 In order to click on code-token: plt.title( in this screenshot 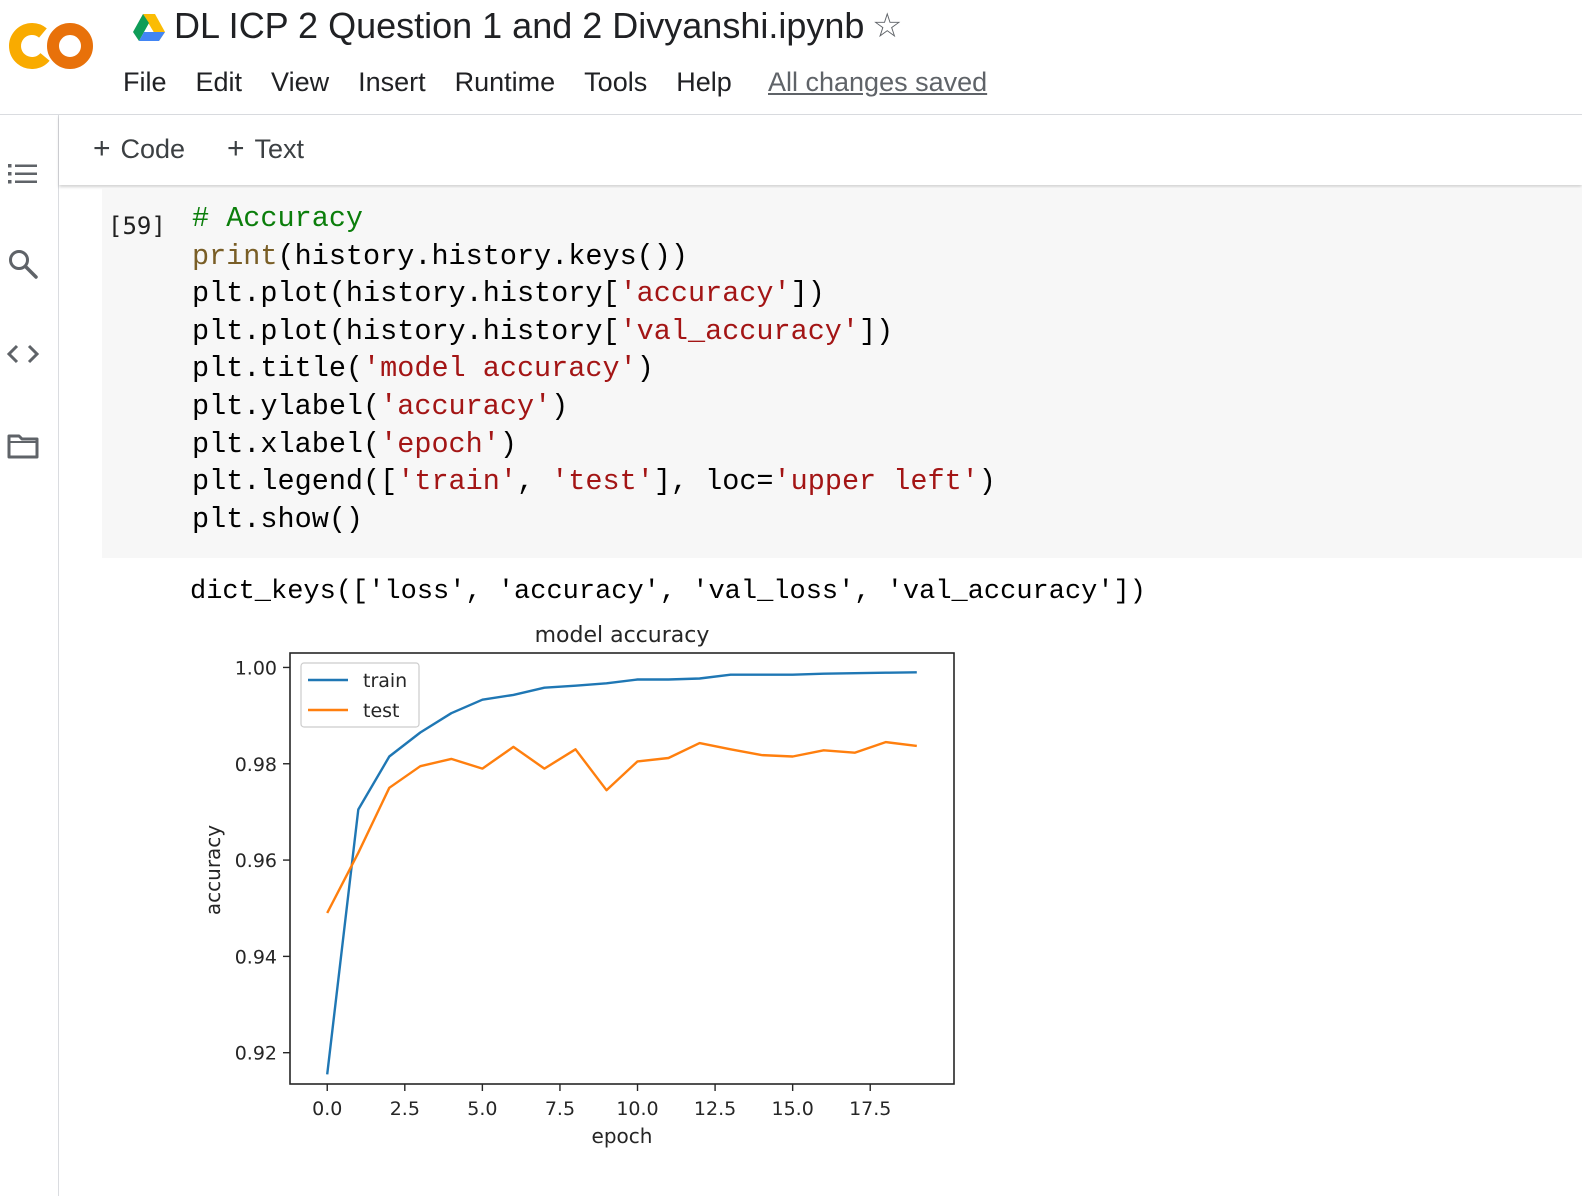, I will do `click(278, 369)`.